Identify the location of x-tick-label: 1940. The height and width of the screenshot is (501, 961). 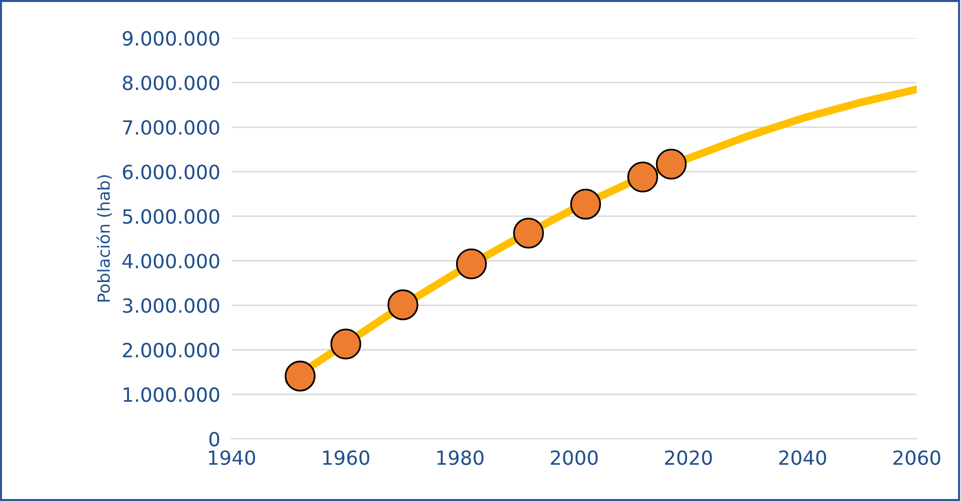
(232, 458).